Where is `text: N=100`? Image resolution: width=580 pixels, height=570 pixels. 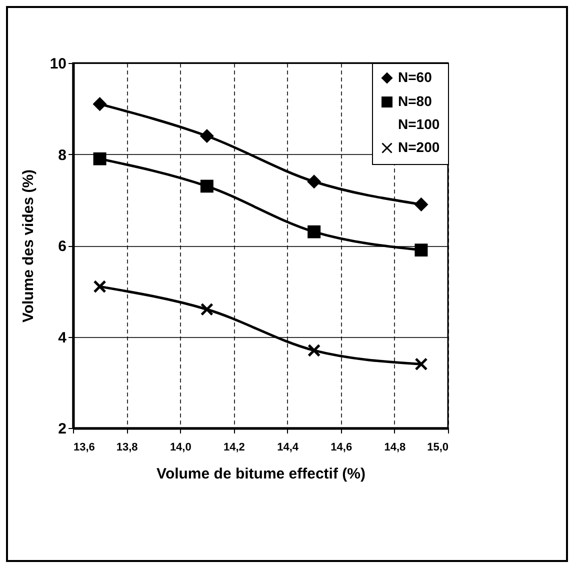 text: N=100 is located at coordinates (419, 124).